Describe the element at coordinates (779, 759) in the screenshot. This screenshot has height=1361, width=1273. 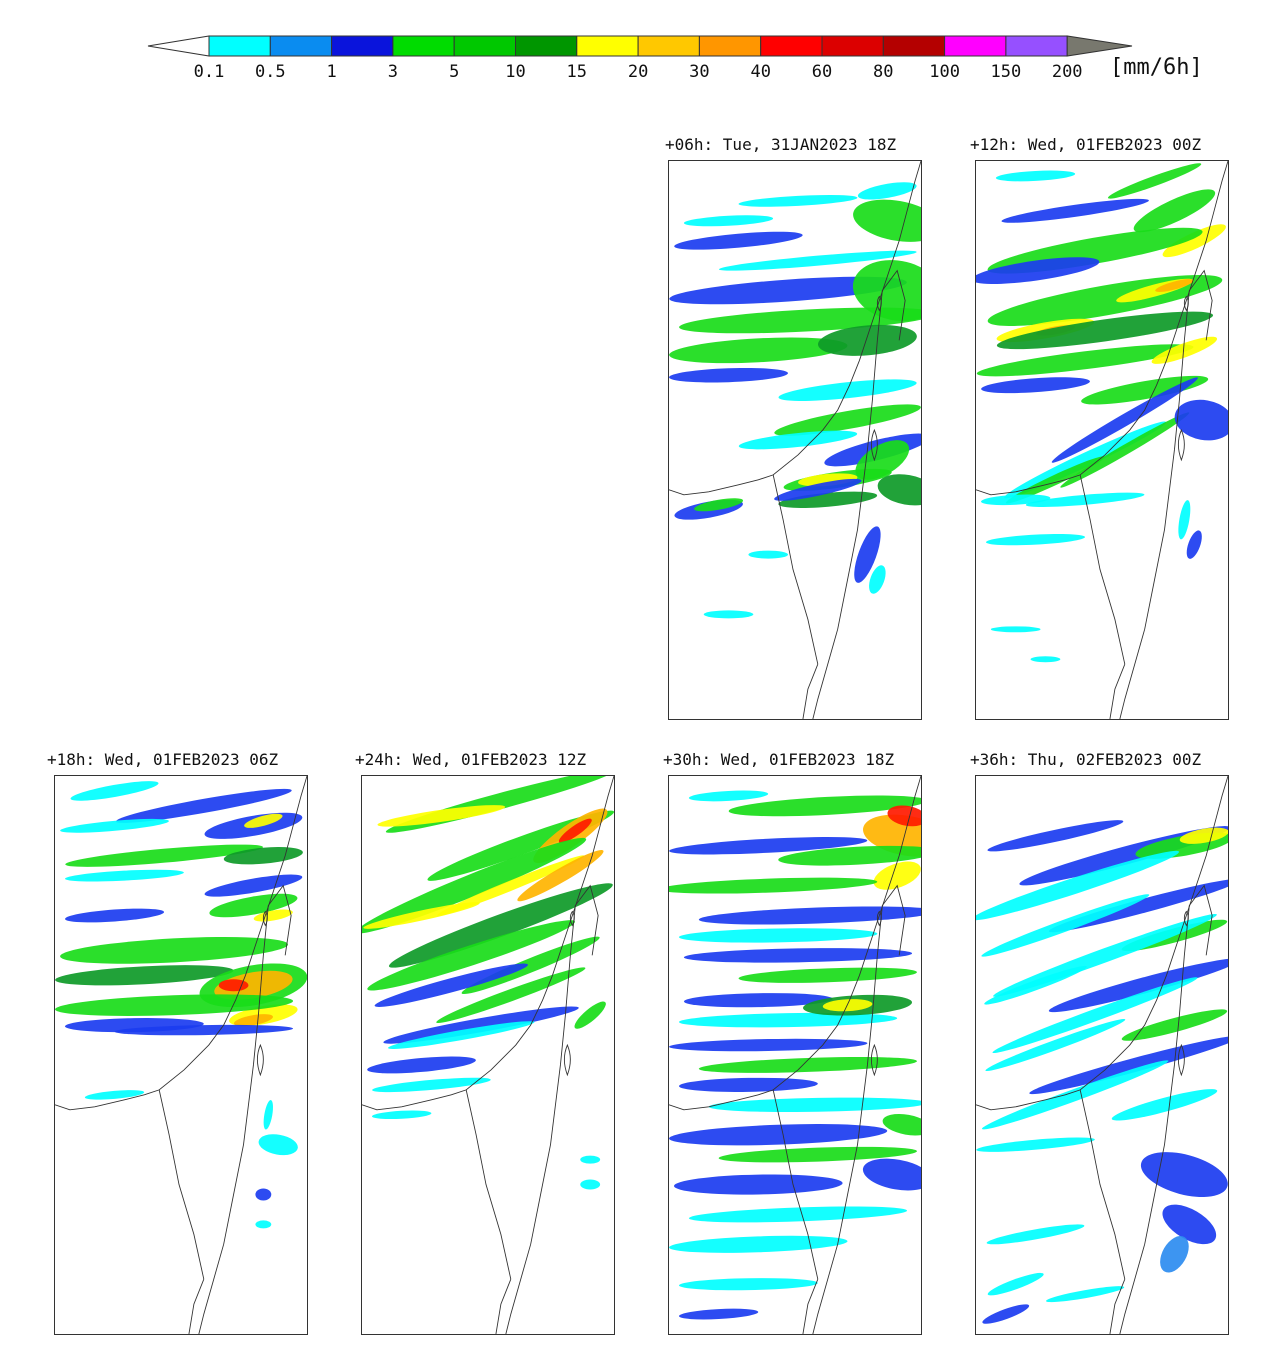
I see `panel-title-30h: +30h: Wed, 01FEB2023 18Z` at that location.